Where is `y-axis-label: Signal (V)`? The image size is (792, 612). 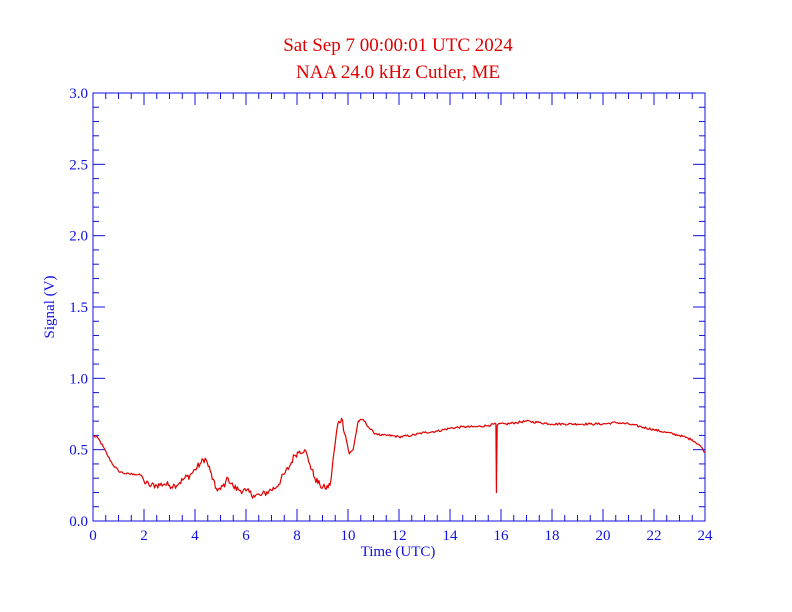 y-axis-label: Signal (V) is located at coordinates (50, 307).